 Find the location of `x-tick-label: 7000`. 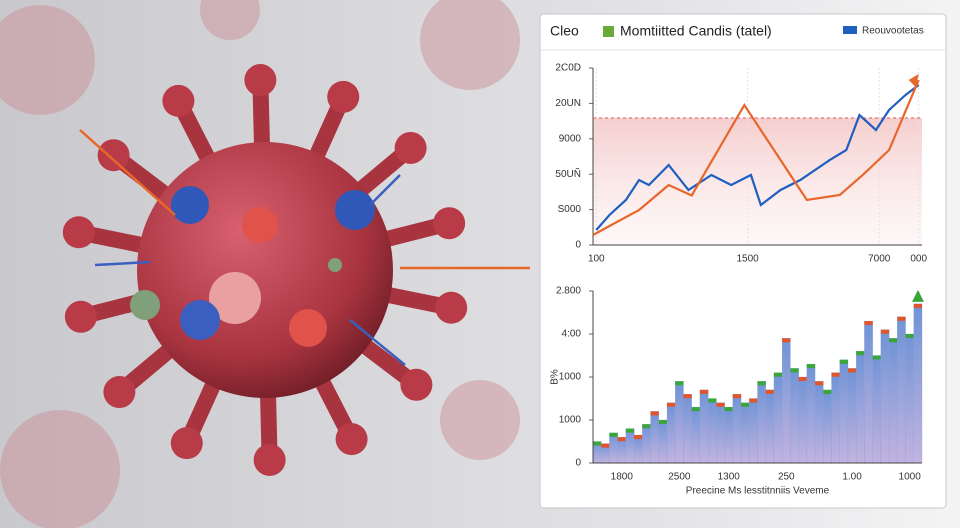

x-tick-label: 7000 is located at coordinates (879, 259).